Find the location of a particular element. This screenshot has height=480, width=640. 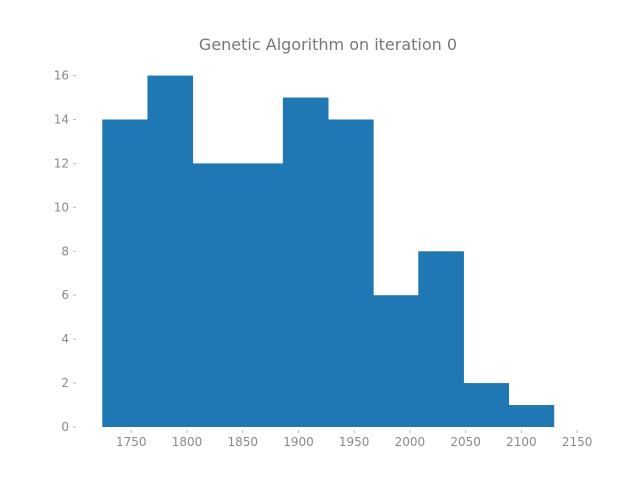

y-tick-label: 2 is located at coordinates (65, 383).